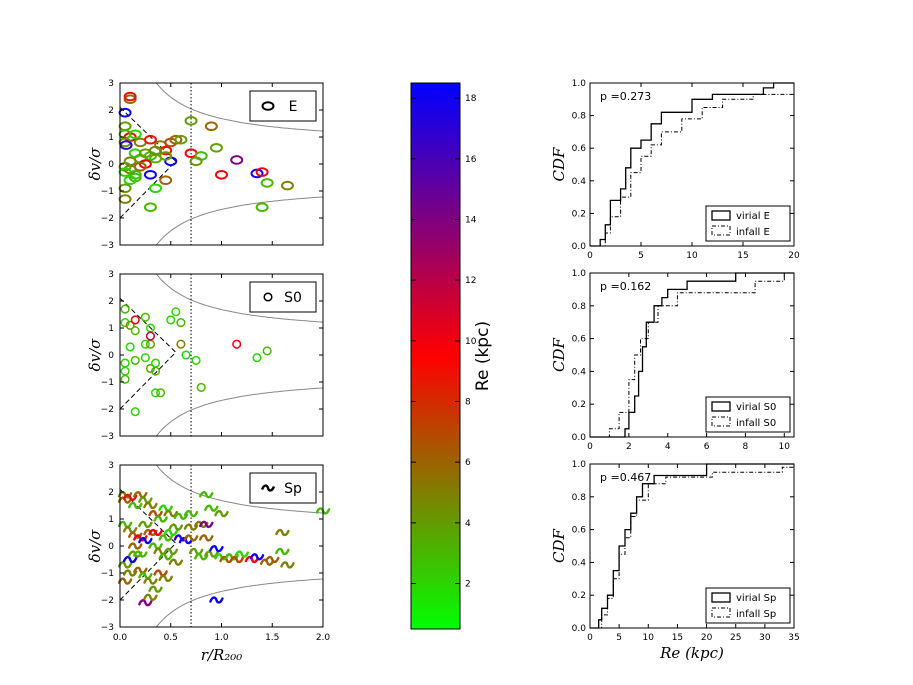 This screenshot has height=685, width=913. I want to click on x-tick-label: 30, so click(765, 638).